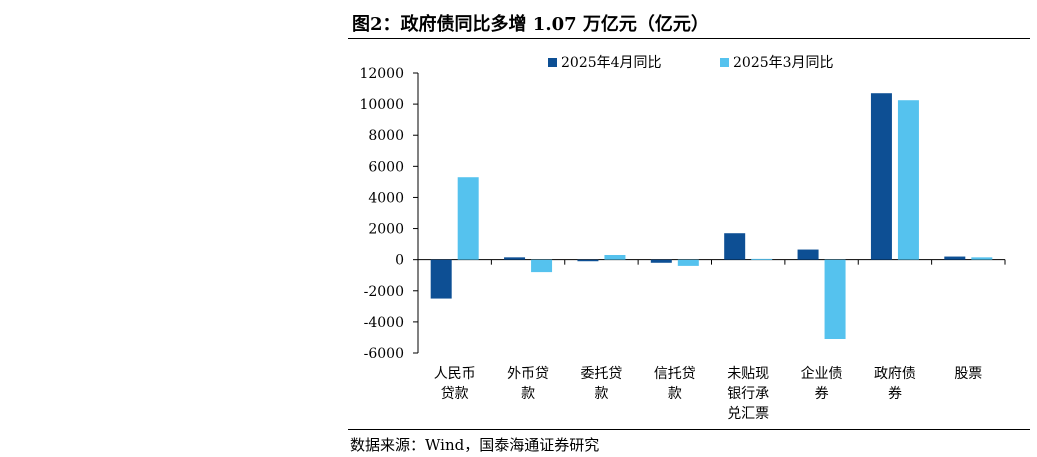 Image resolution: width=1037 pixels, height=457 pixels. Describe the element at coordinates (601, 374) in the screenshot. I see `category-label: 委托贷` at that location.